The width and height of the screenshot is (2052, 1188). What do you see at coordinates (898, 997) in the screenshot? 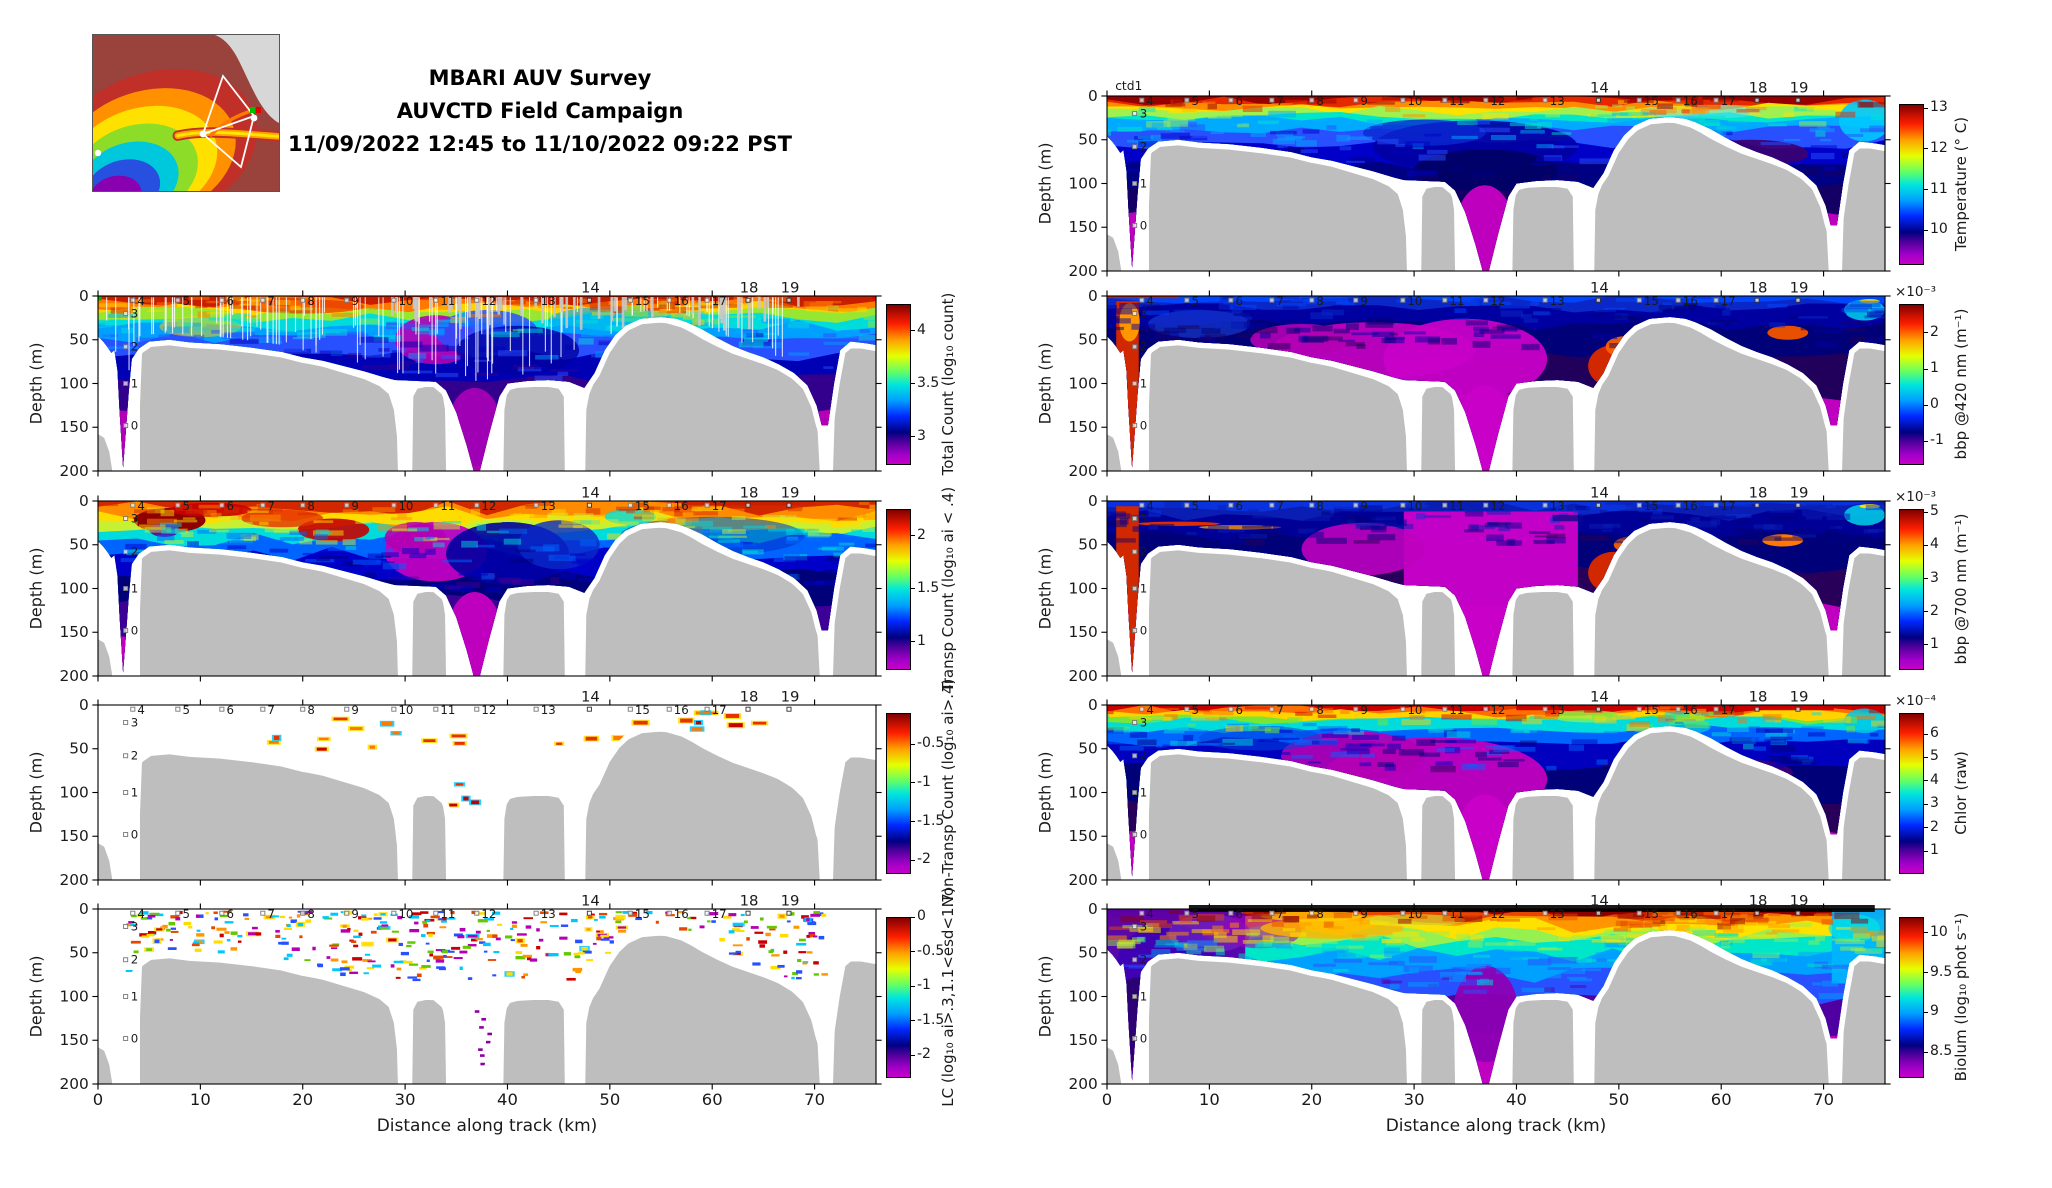
I see `colorbar-gradient-lc` at bounding box center [898, 997].